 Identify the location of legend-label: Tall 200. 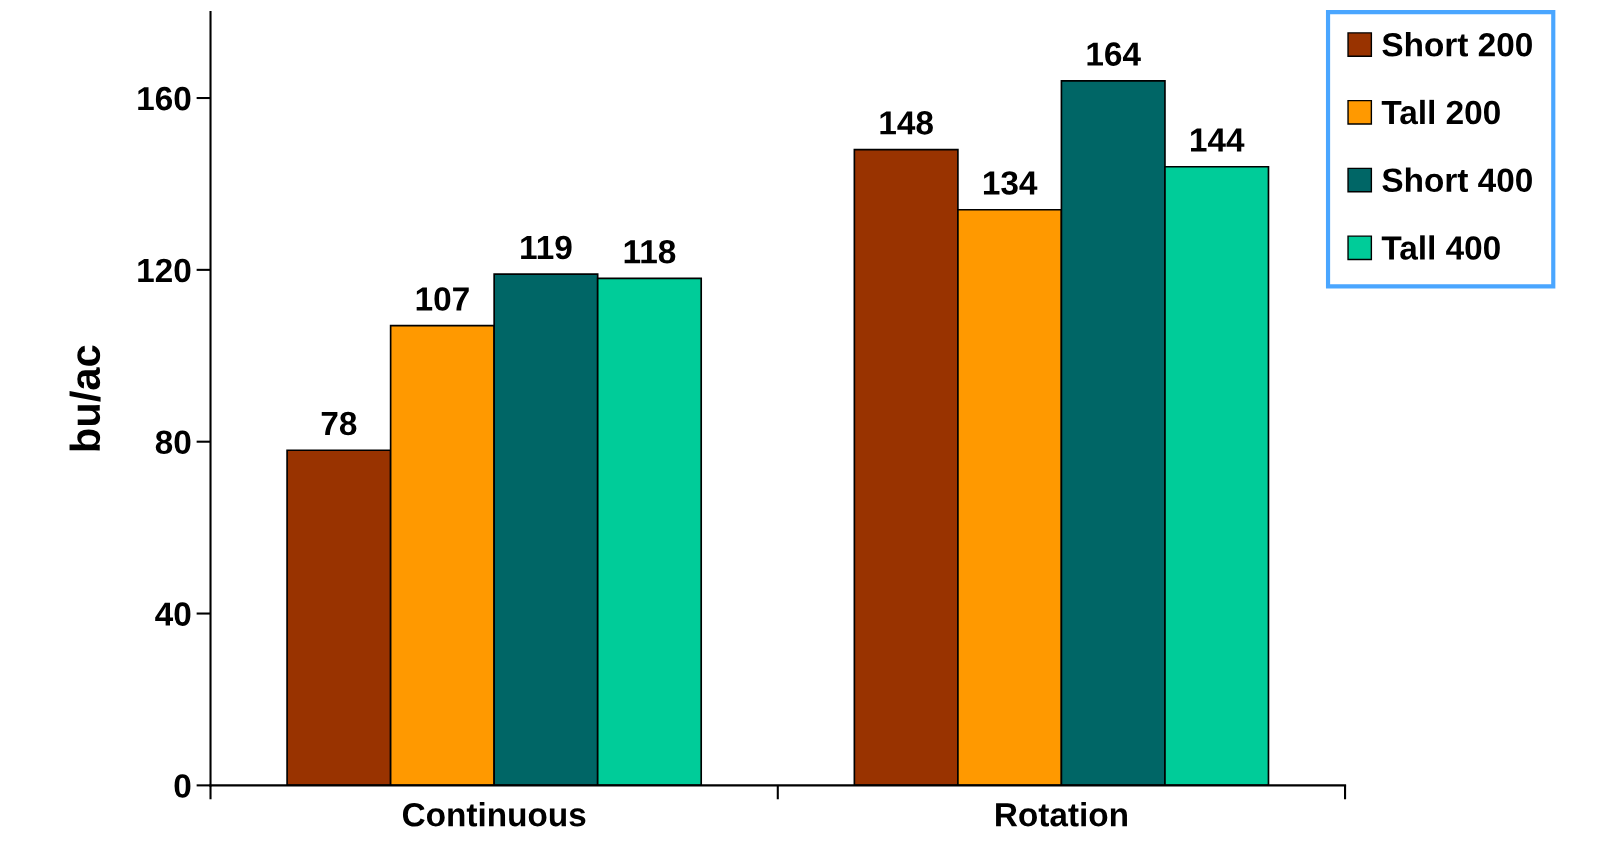
(1440, 112).